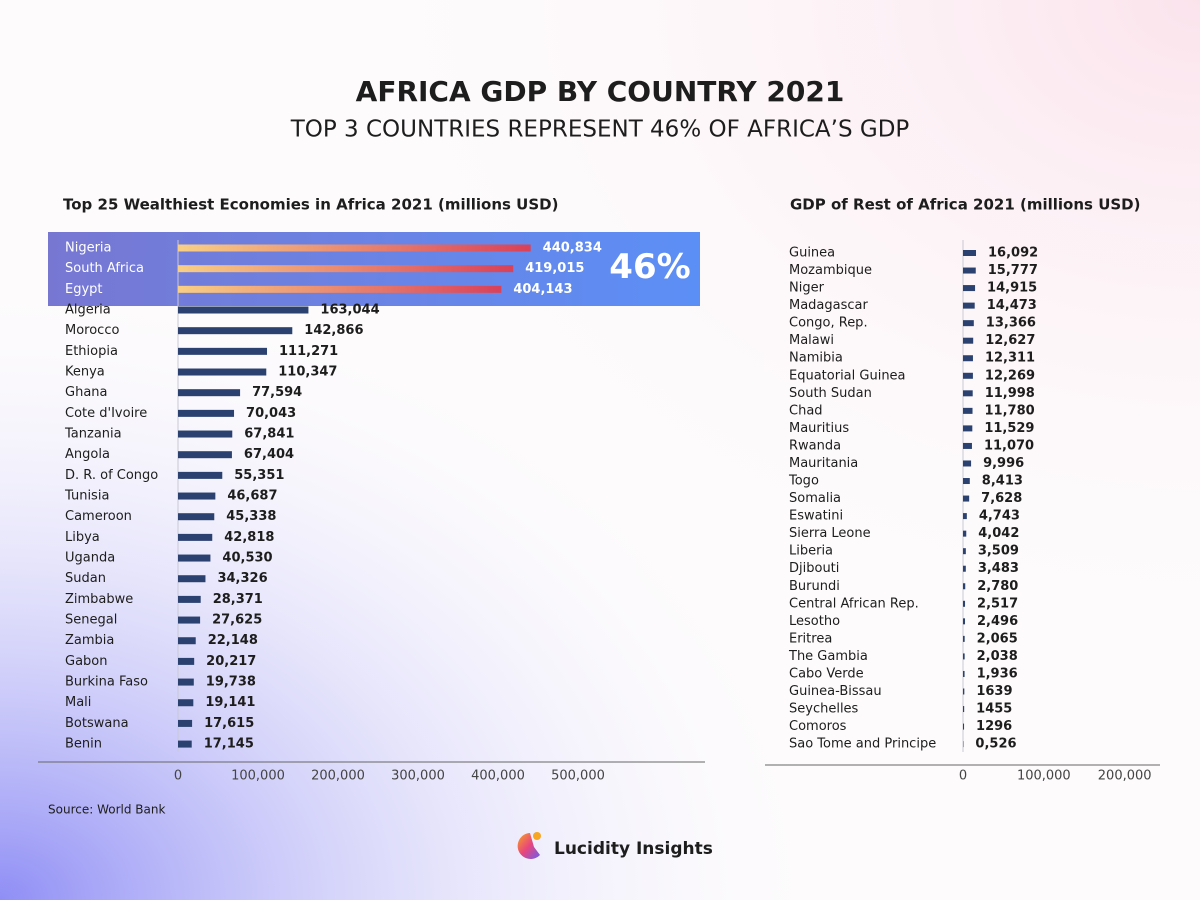 Image resolution: width=1200 pixels, height=900 pixels. What do you see at coordinates (258, 776) in the screenshot?
I see `x-tick-label: 100,000` at bounding box center [258, 776].